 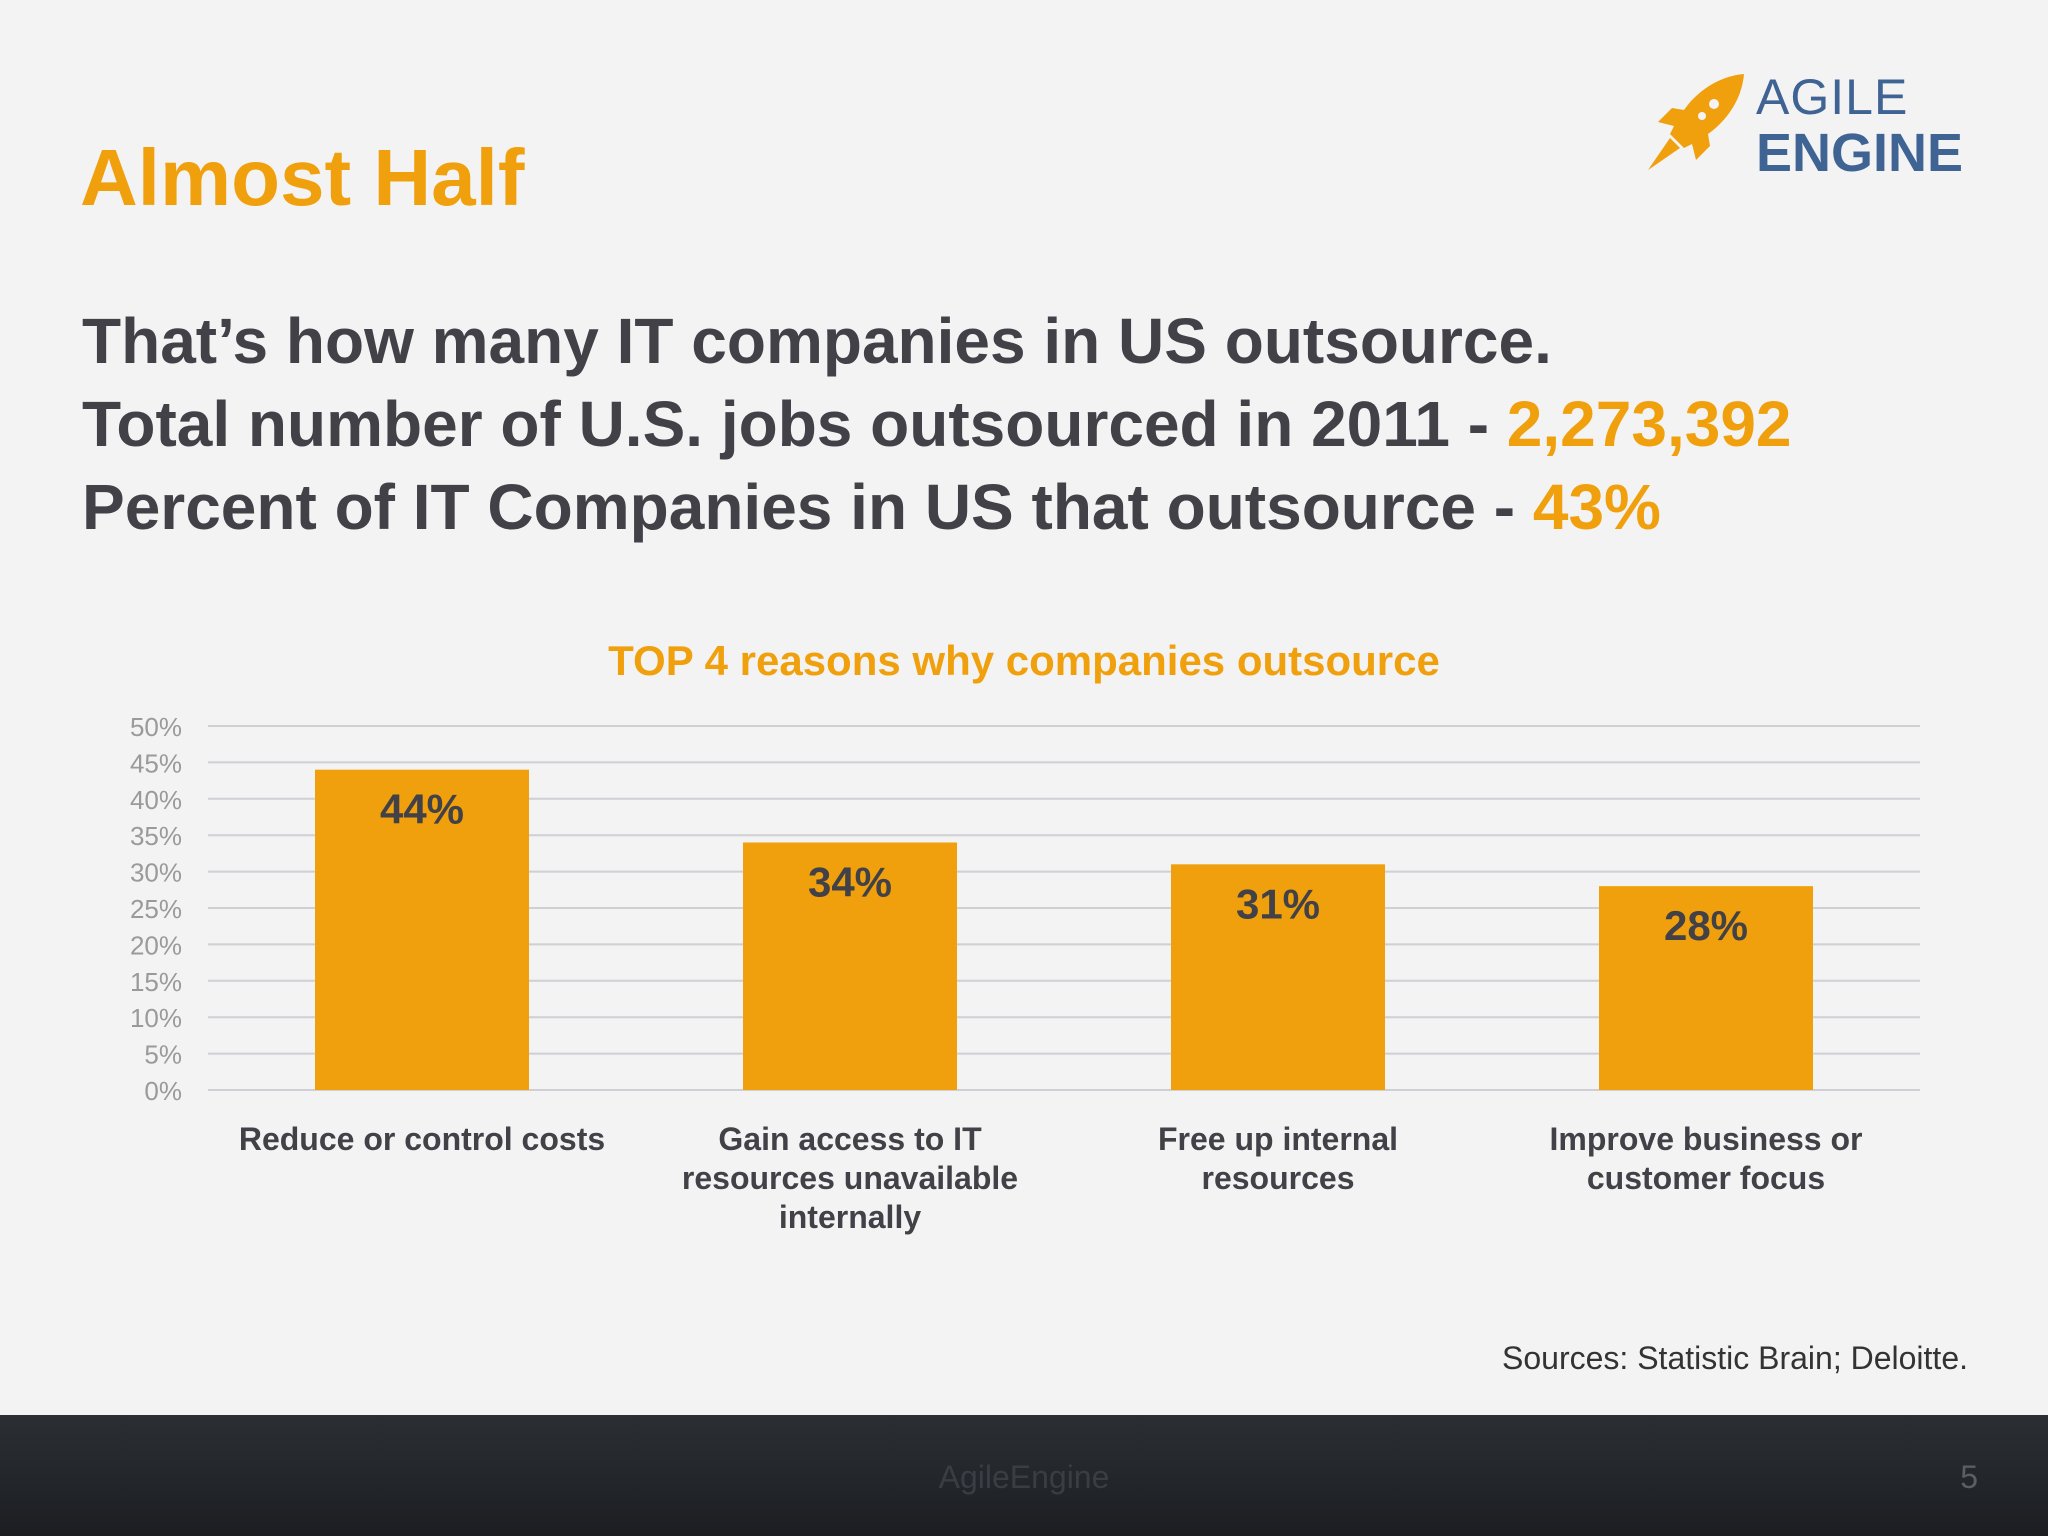 I want to click on data-label: 28%, so click(x=1706, y=925).